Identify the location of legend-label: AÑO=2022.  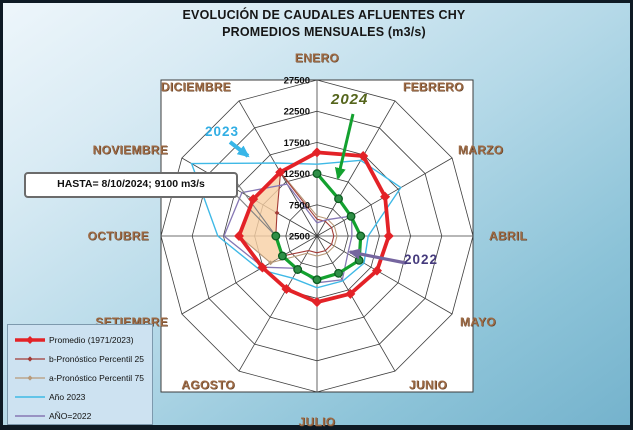
(70, 415).